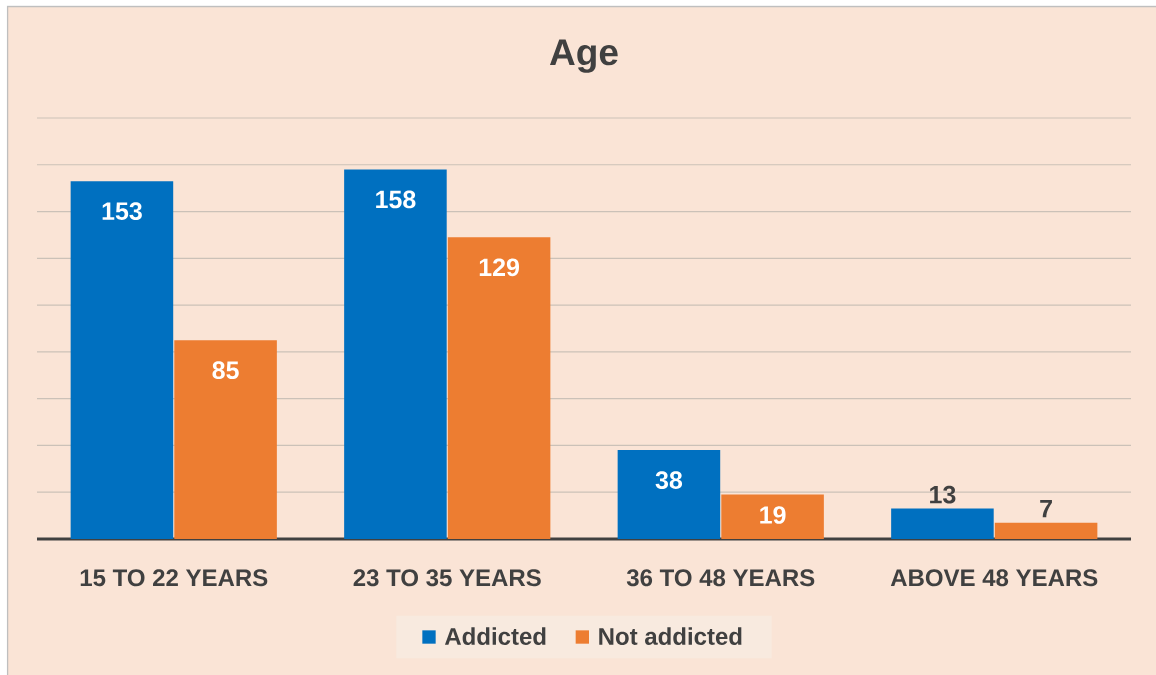 This screenshot has height=675, width=1156. I want to click on chart-title: Age, so click(583, 56).